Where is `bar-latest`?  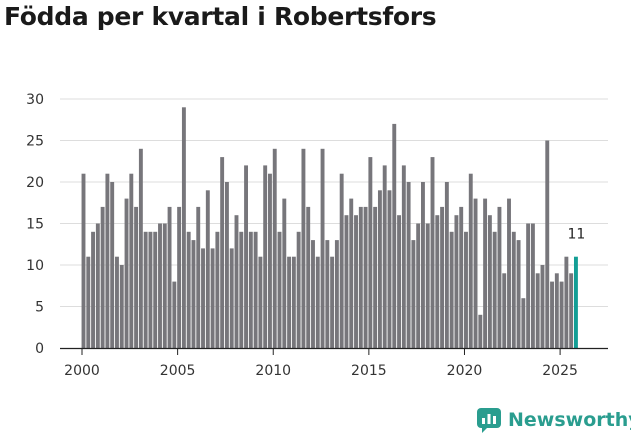 bar-latest is located at coordinates (575, 302).